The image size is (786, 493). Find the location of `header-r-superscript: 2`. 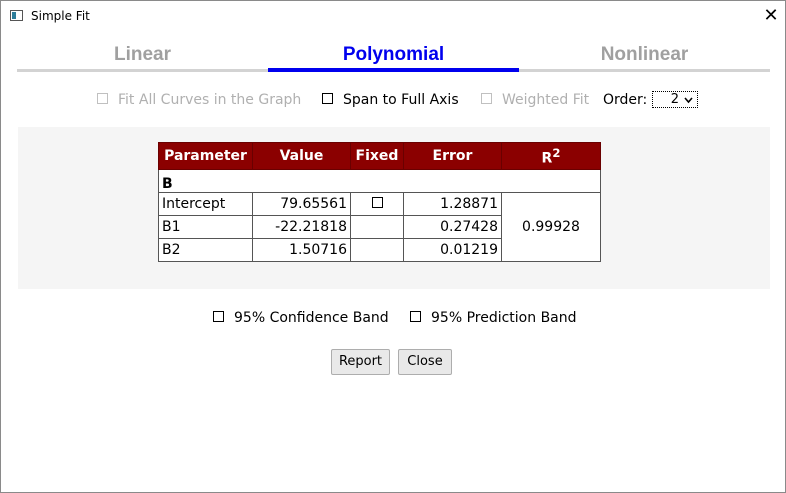

header-r-superscript: 2 is located at coordinates (556, 152).